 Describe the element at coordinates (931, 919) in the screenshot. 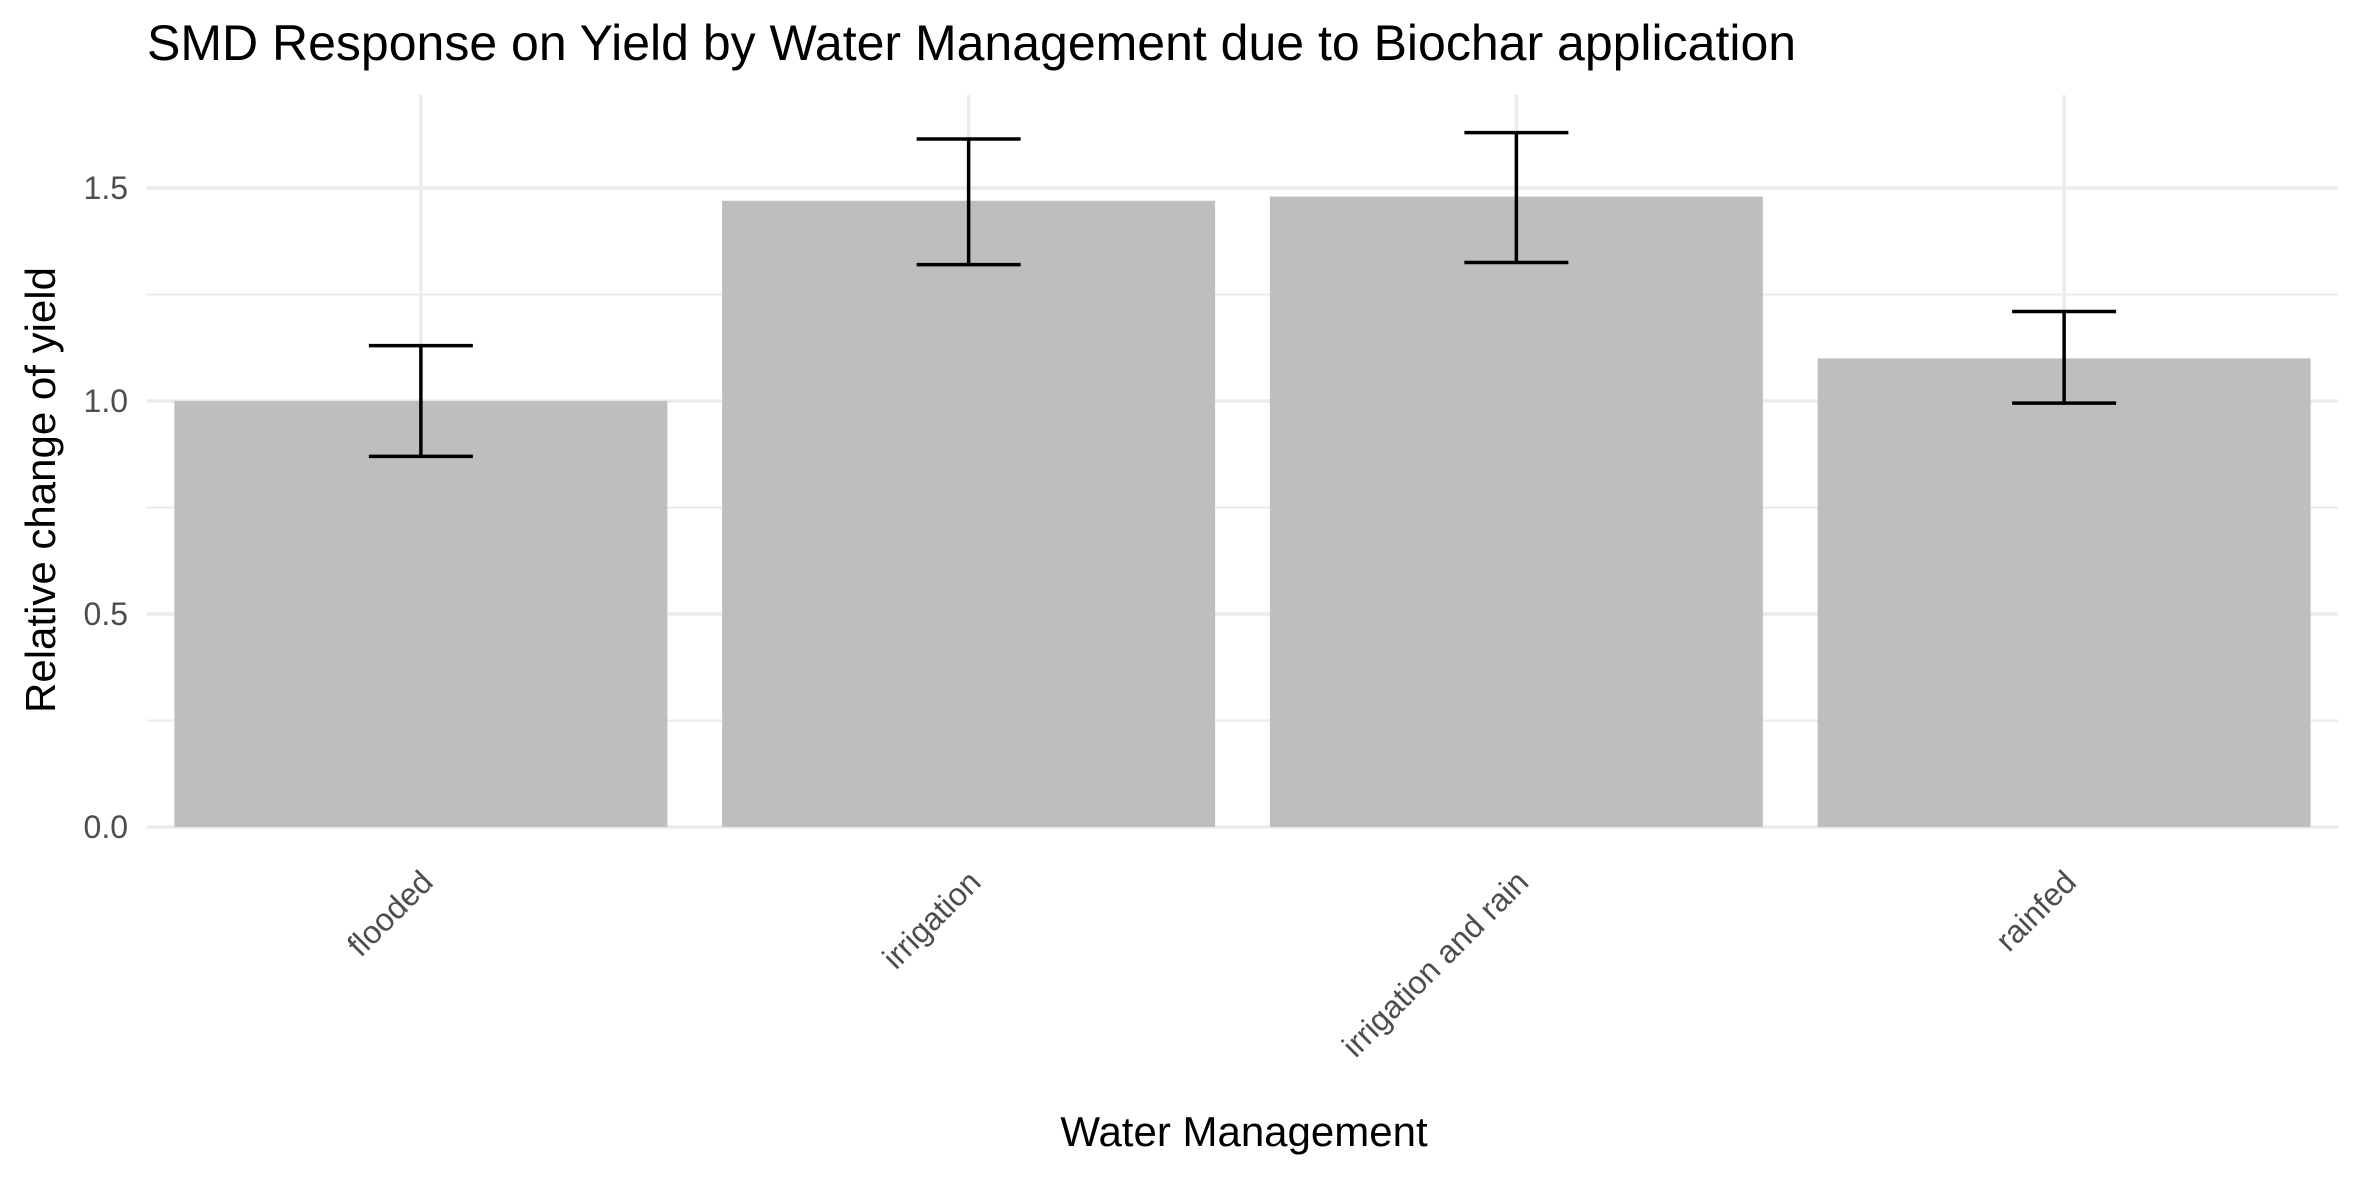

I see `x-tick-label: irrigation` at that location.